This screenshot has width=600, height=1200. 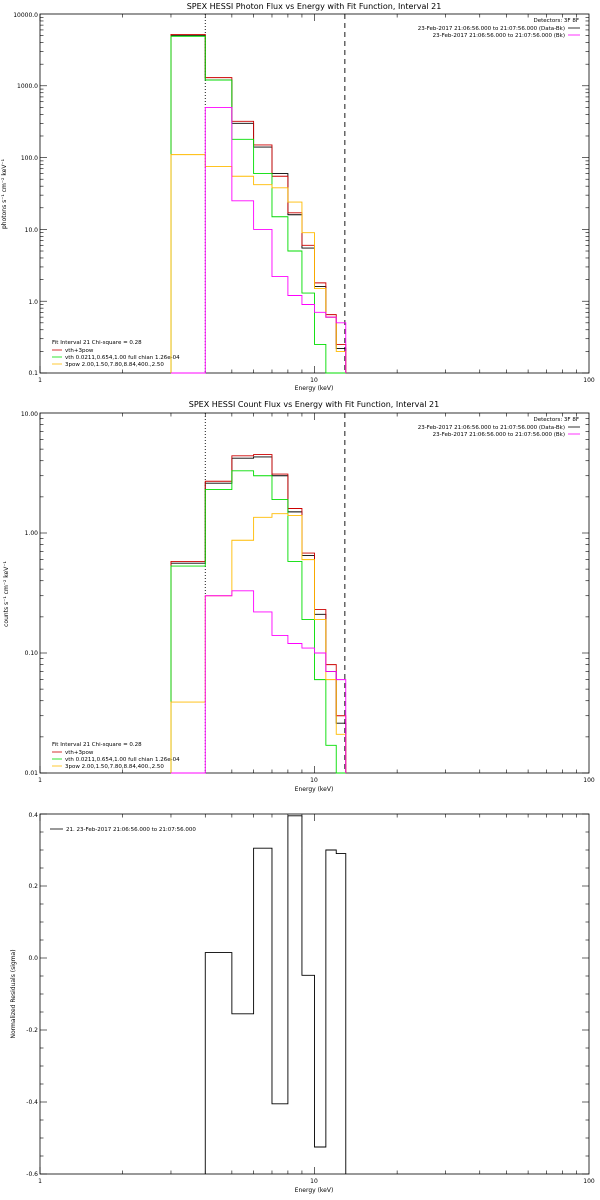 I want to click on panel2-legend-detectors: Detectors: 3F 8F, so click(x=556, y=420).